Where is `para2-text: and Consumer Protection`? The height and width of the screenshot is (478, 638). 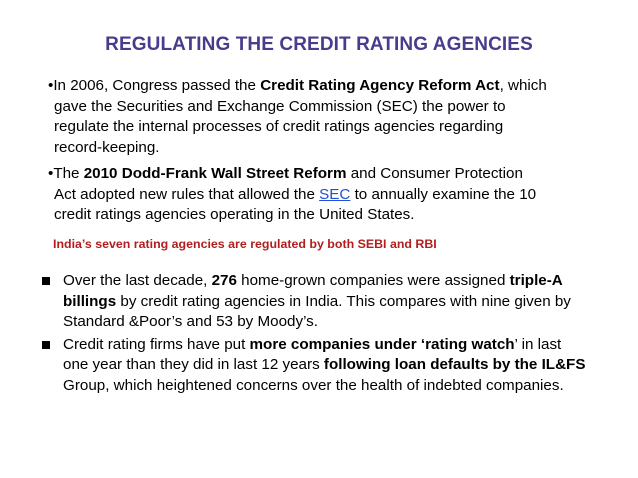 para2-text: and Consumer Protection is located at coordinates (434, 173).